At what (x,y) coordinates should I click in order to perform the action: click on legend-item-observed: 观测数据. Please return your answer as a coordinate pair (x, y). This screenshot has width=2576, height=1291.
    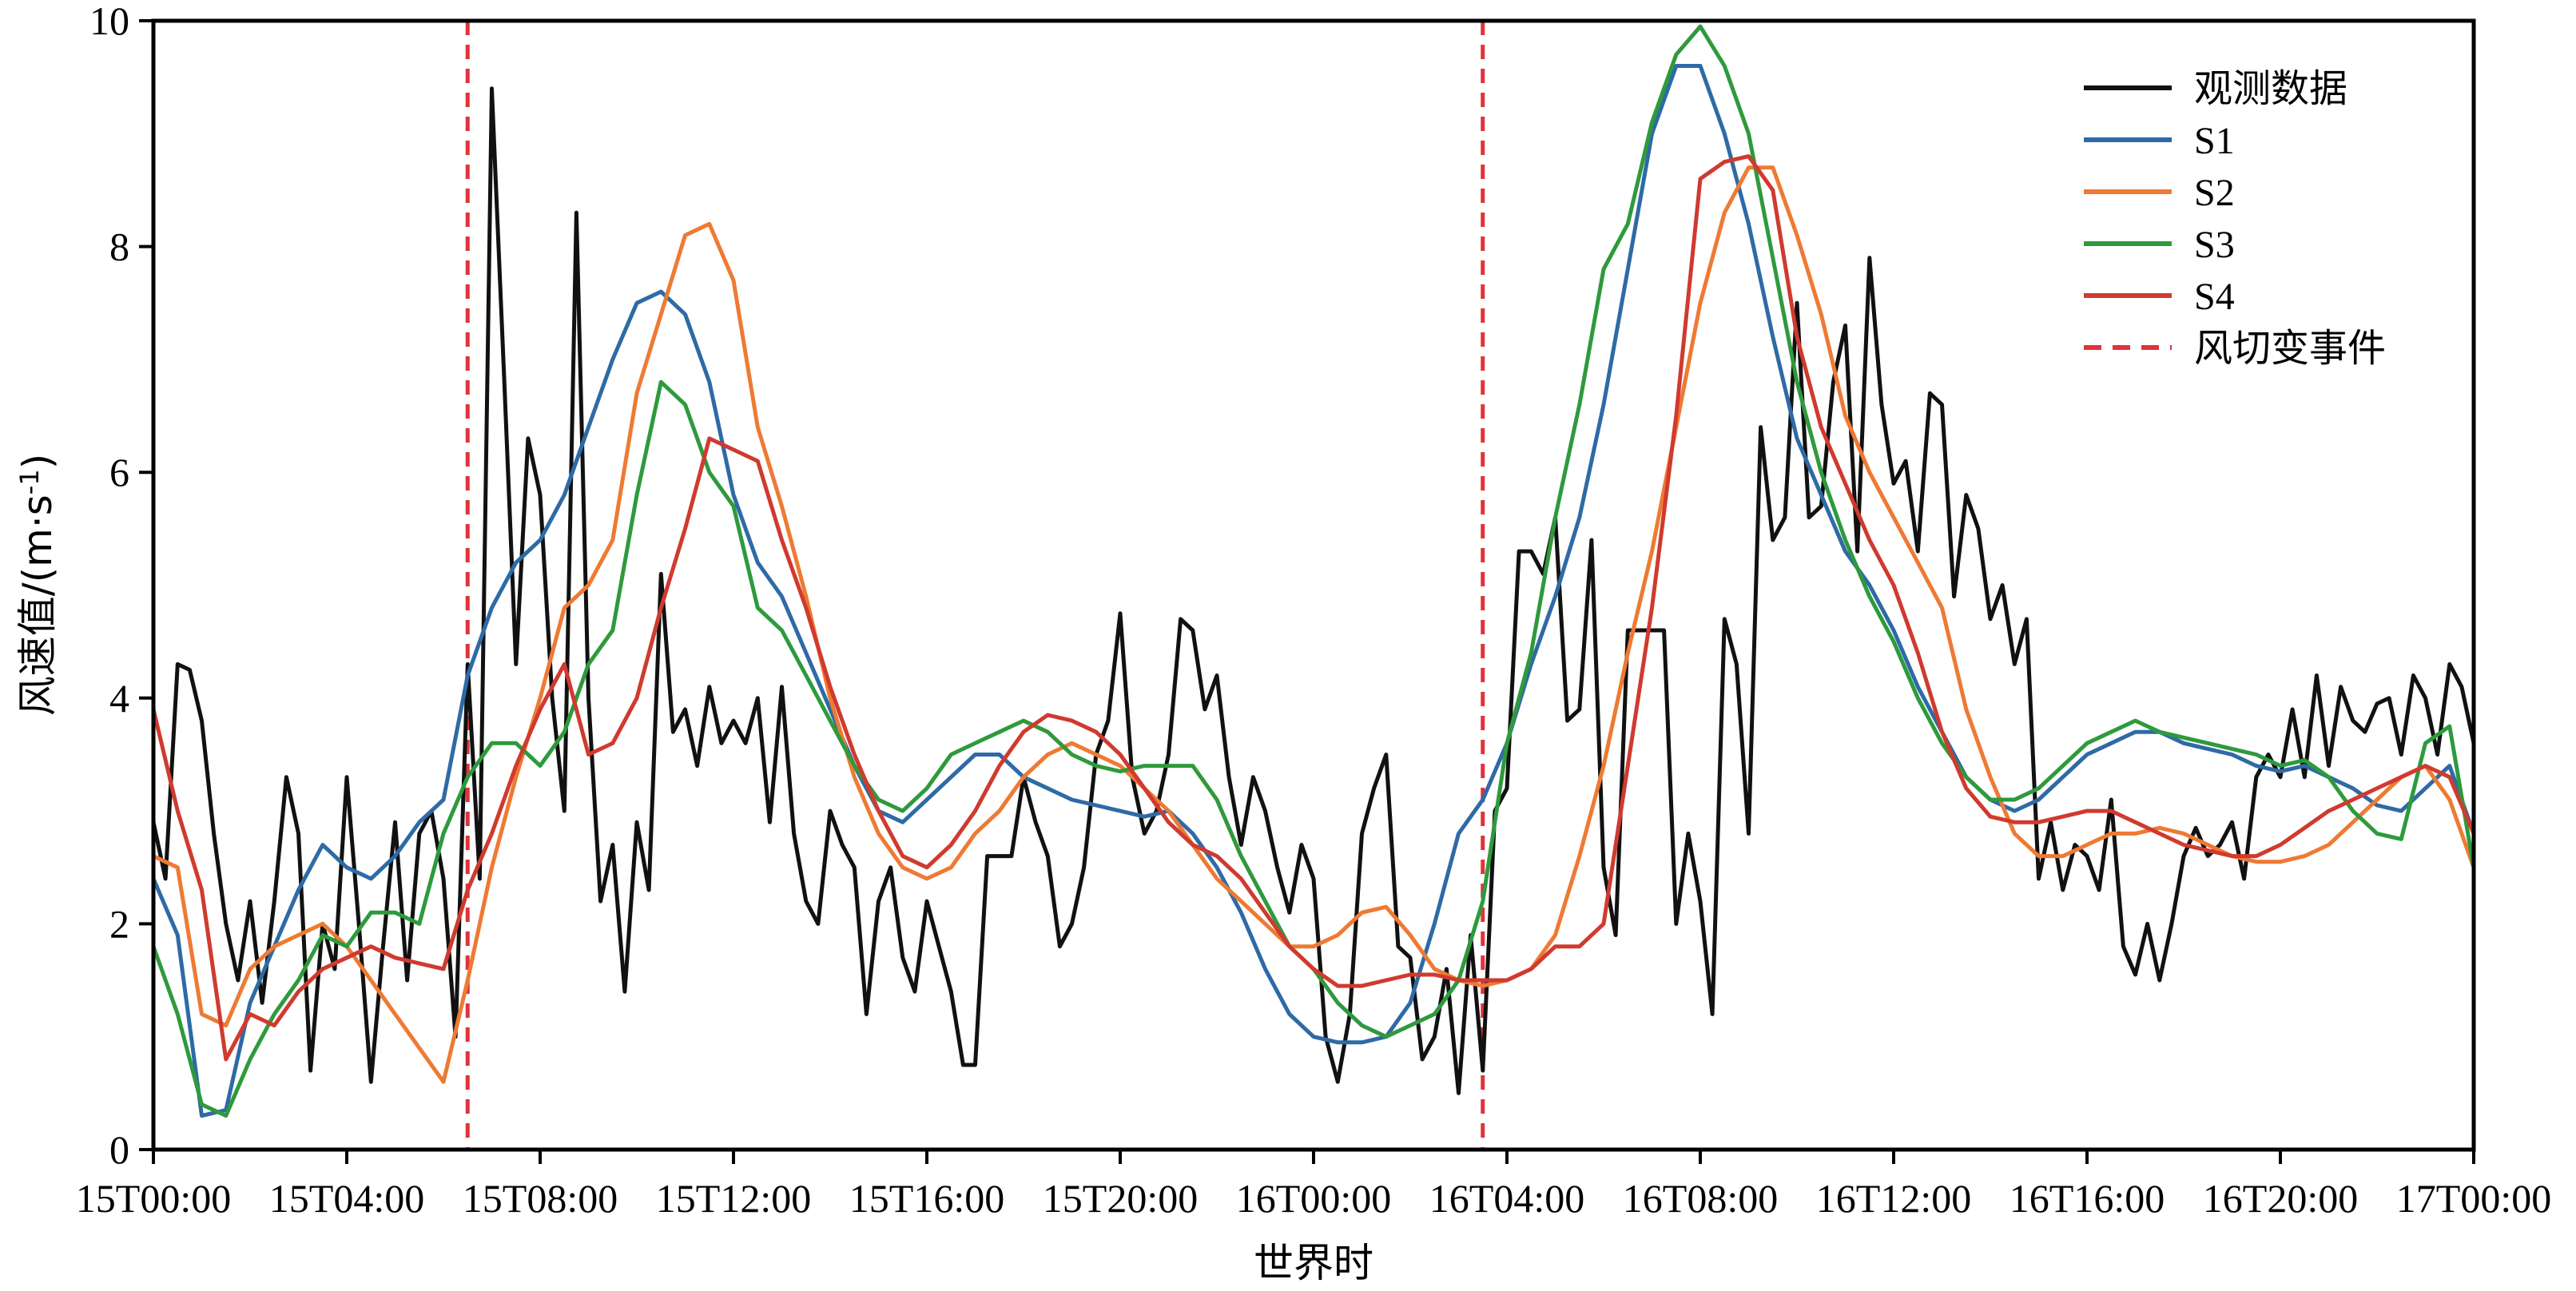
    Looking at the image, I should click on (2215, 88).